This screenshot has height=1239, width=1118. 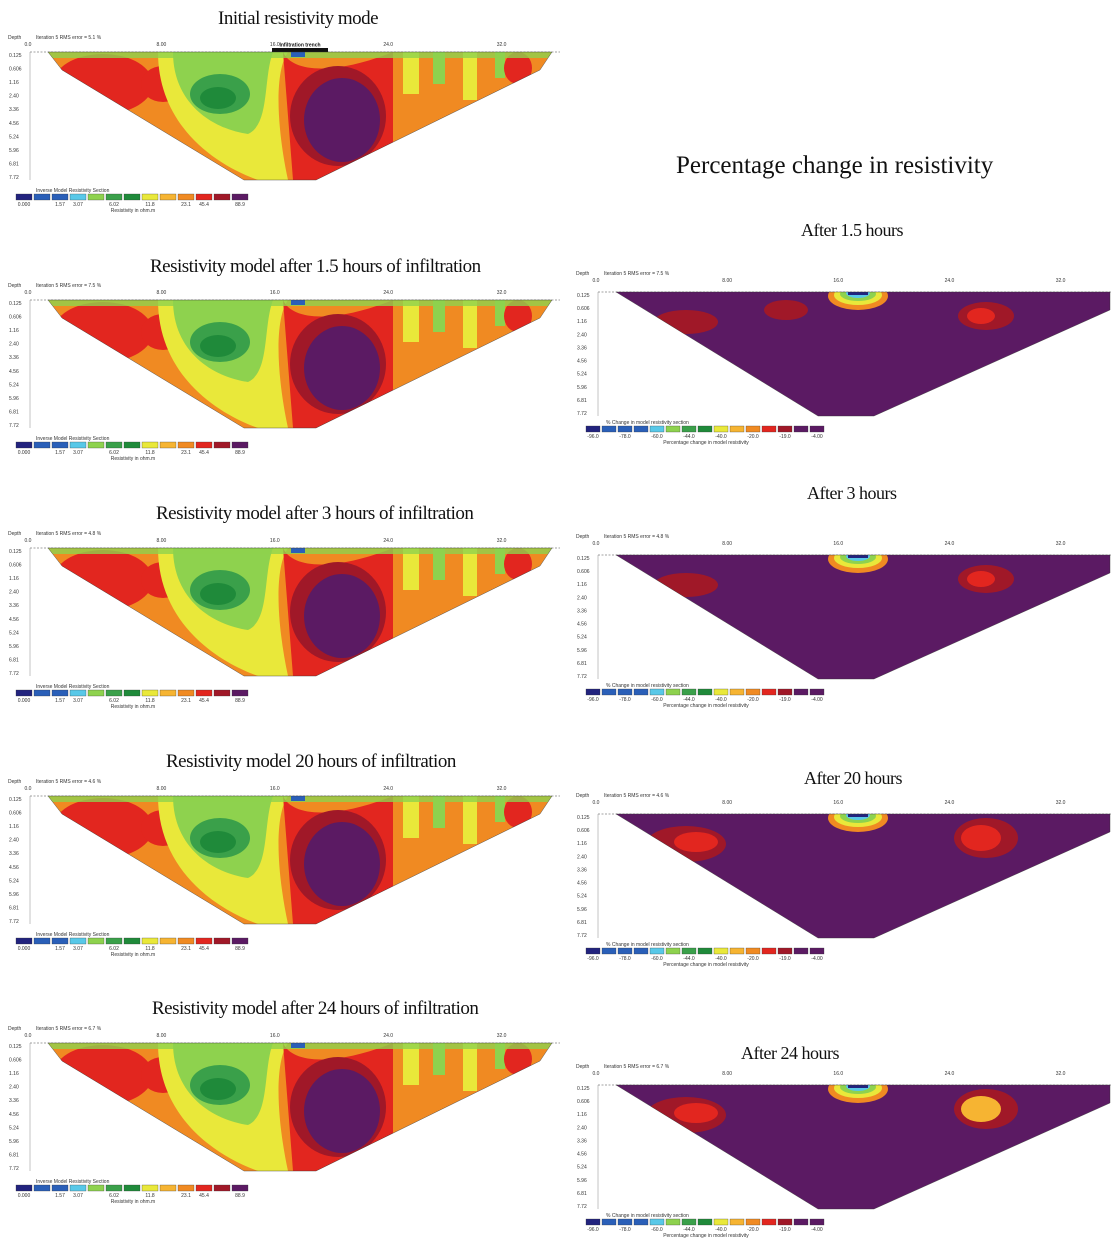 I want to click on legend-tick-label: -96.0, so click(x=593, y=1230).